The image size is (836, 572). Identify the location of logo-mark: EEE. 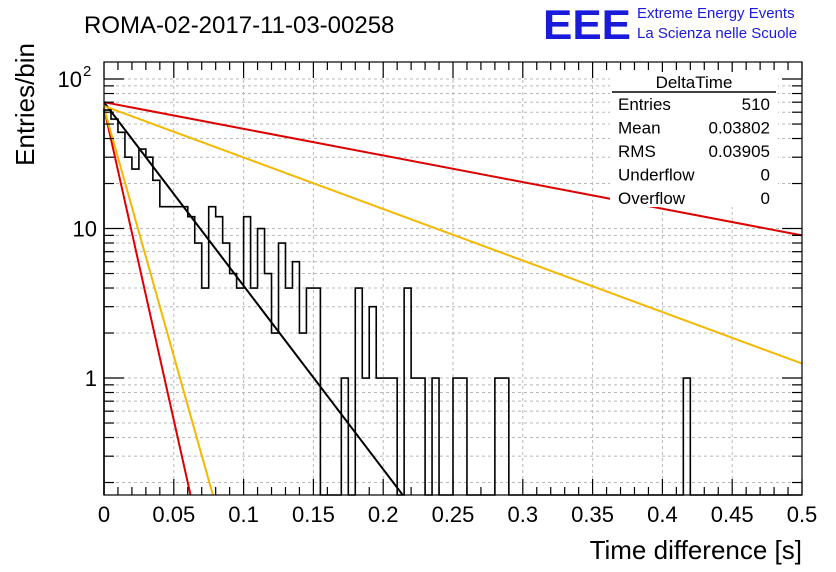
(587, 24).